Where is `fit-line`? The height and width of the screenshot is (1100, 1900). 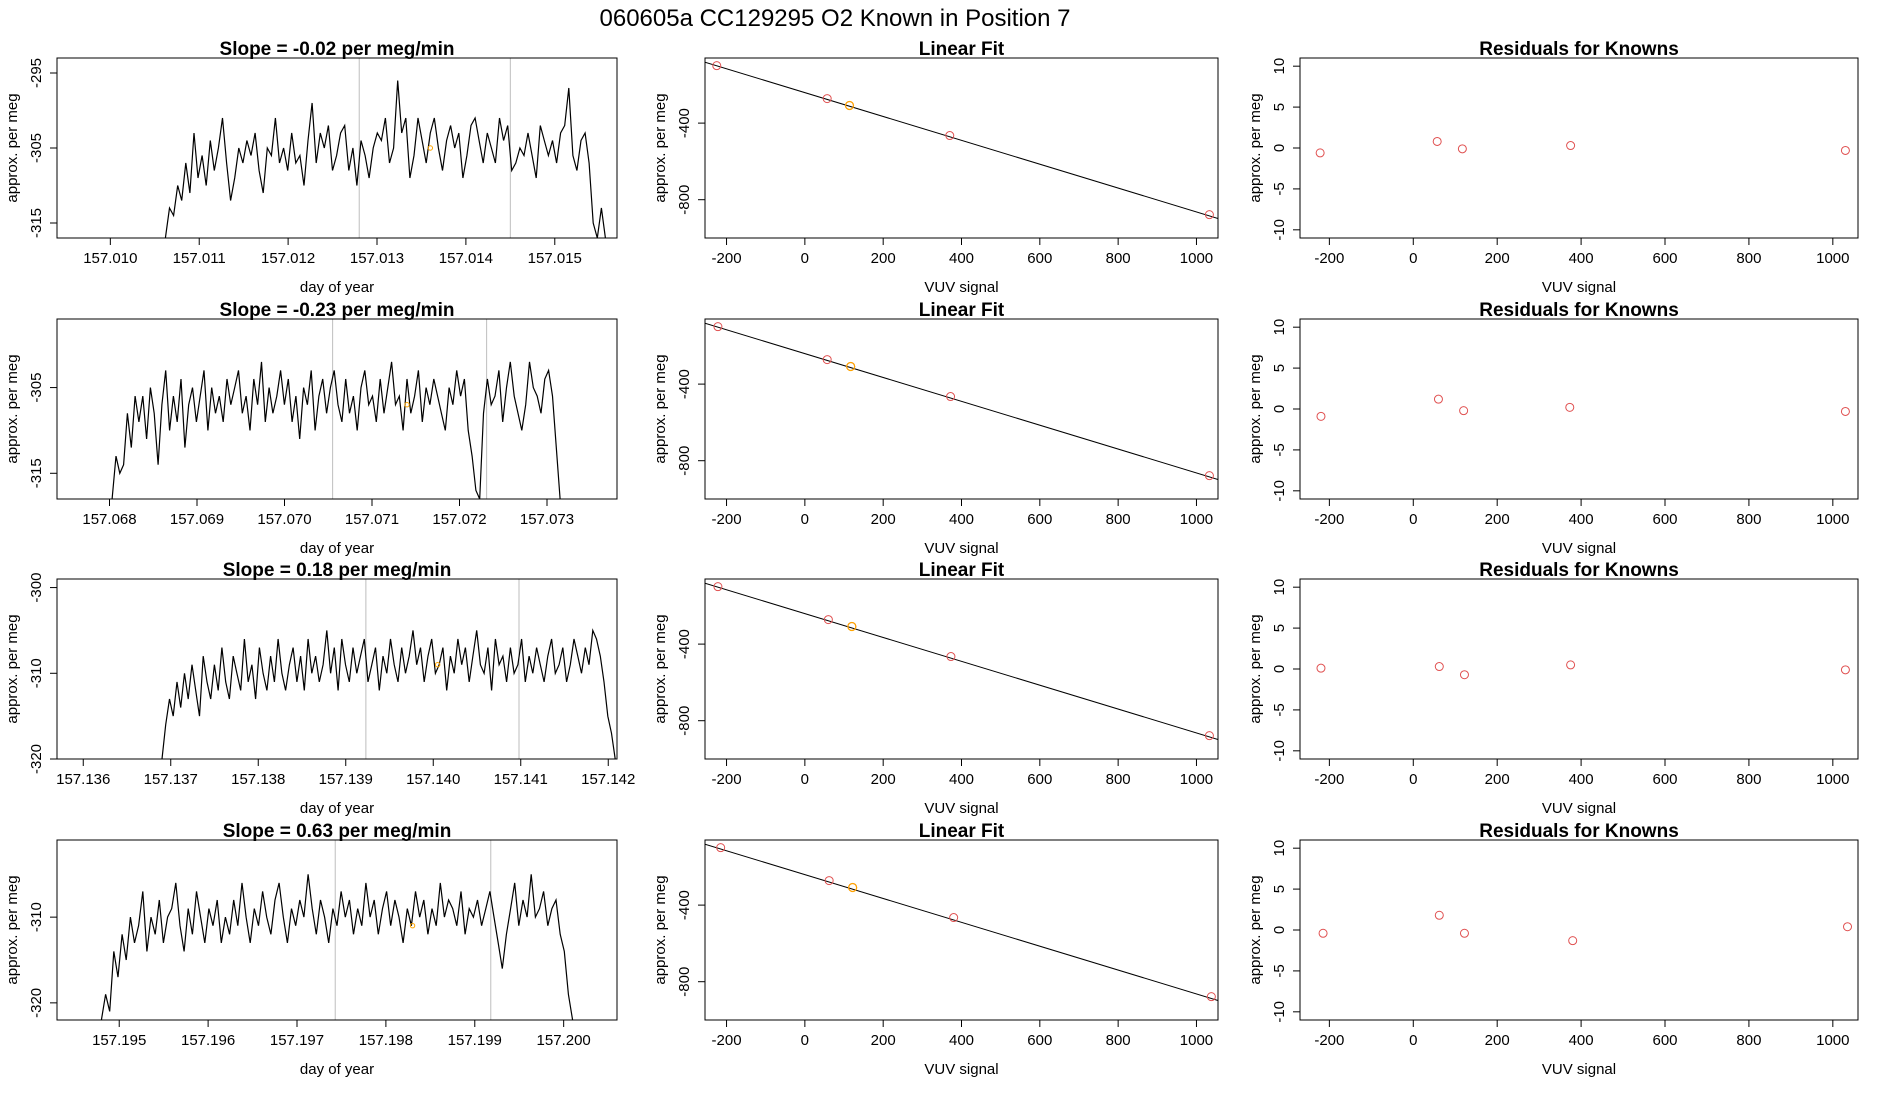 fit-line is located at coordinates (961, 401).